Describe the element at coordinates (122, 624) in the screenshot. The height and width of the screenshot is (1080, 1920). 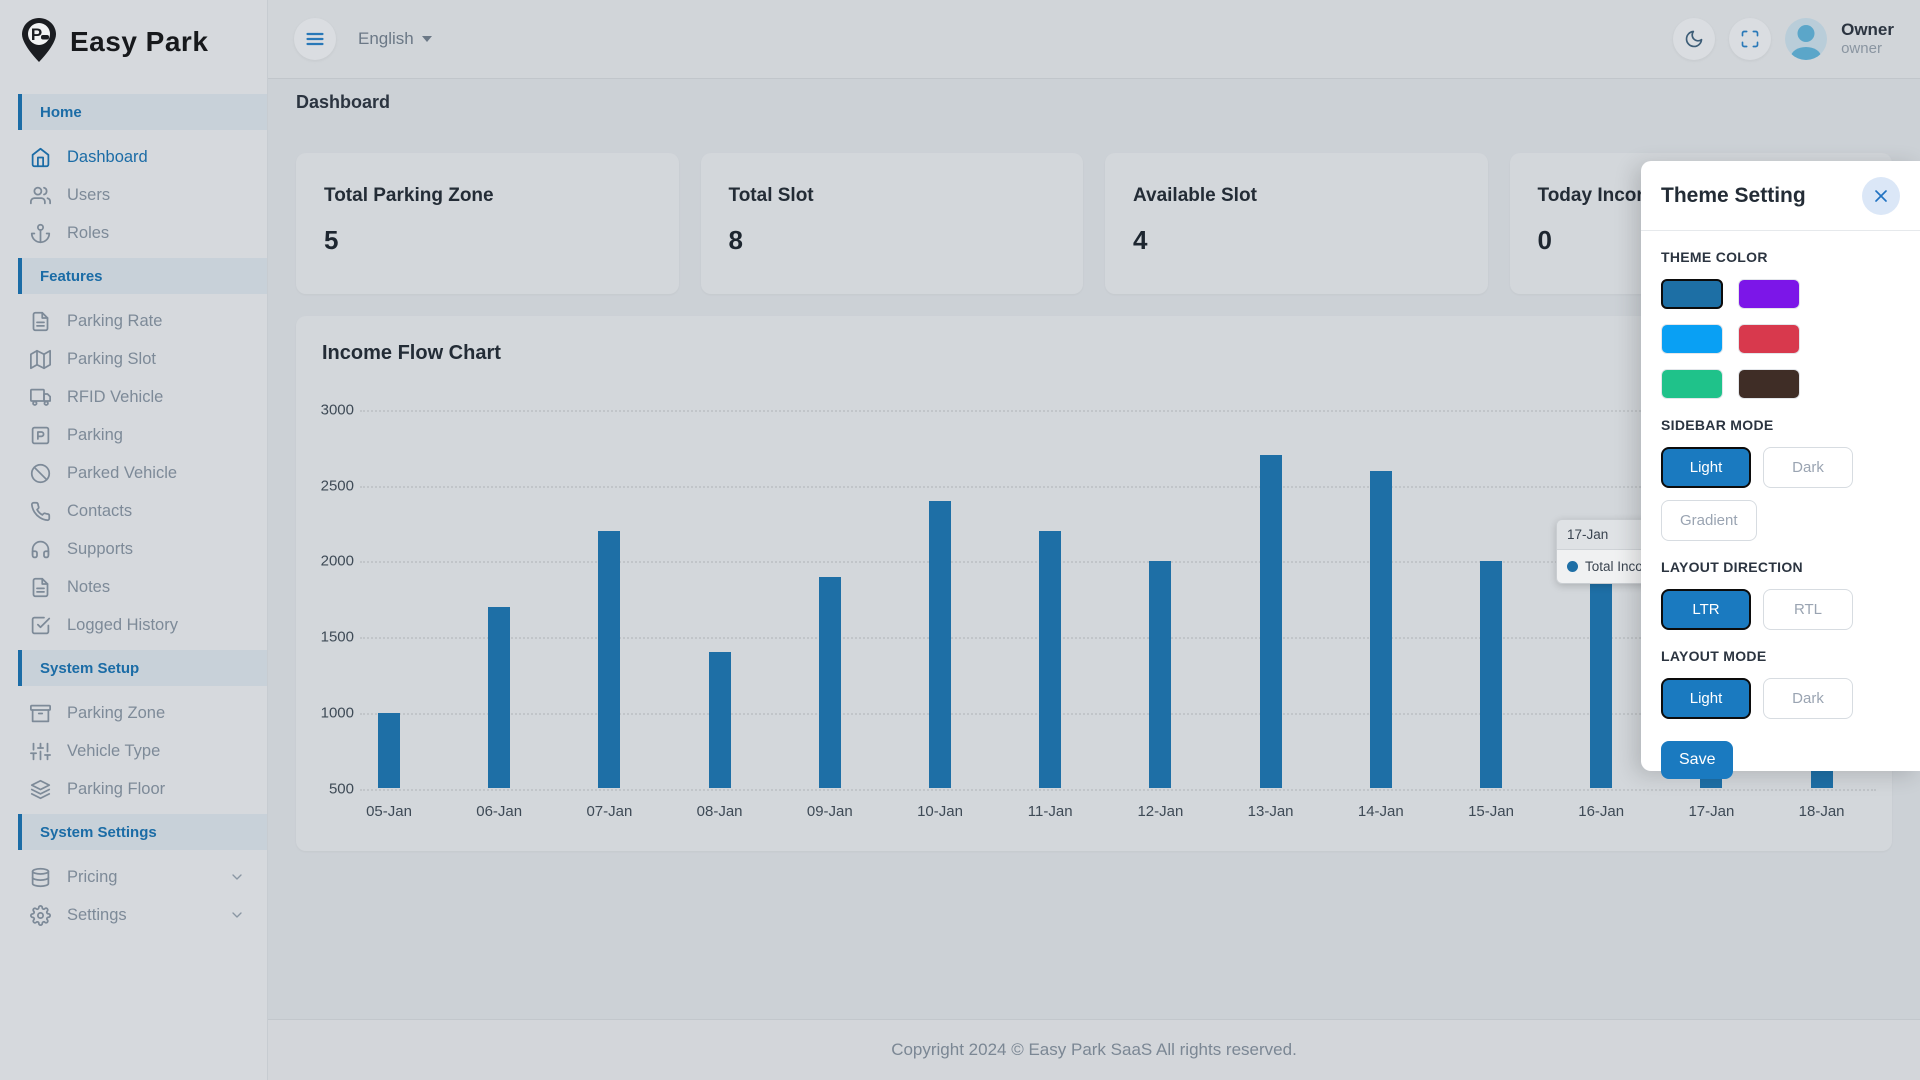
I see `sidebar-item-label: Logged History` at that location.